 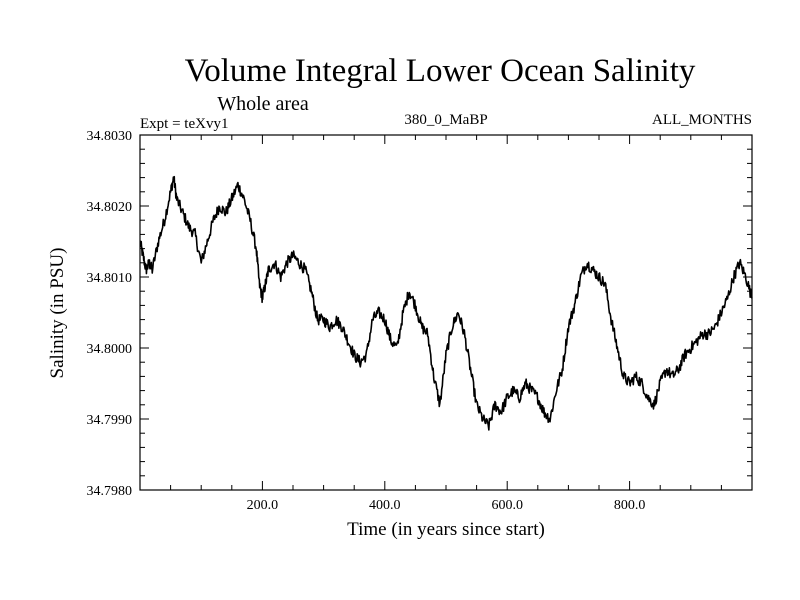 What do you see at coordinates (446, 529) in the screenshot?
I see `x-axis-label: Time (in years since start)` at bounding box center [446, 529].